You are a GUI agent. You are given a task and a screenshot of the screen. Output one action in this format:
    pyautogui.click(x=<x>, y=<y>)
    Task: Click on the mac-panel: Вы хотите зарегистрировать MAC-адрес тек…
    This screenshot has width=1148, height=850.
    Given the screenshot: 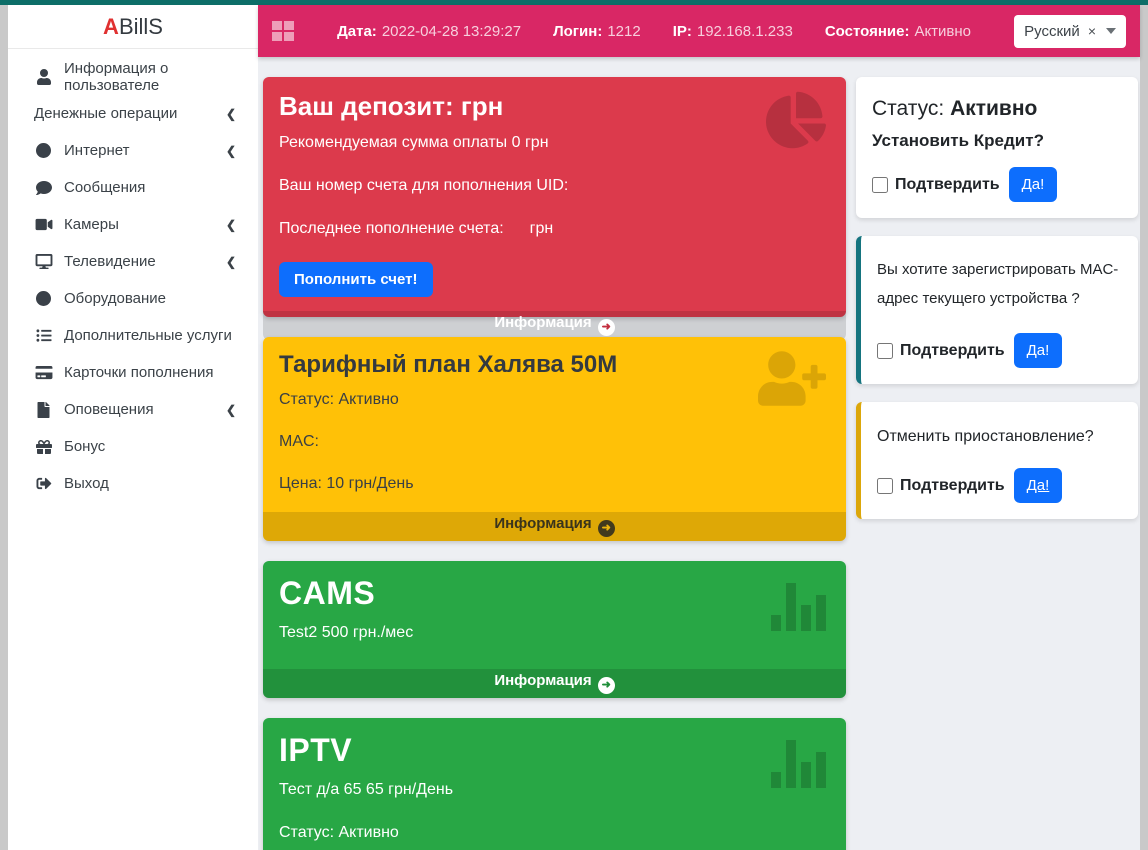 What is the action you would take?
    pyautogui.click(x=997, y=310)
    